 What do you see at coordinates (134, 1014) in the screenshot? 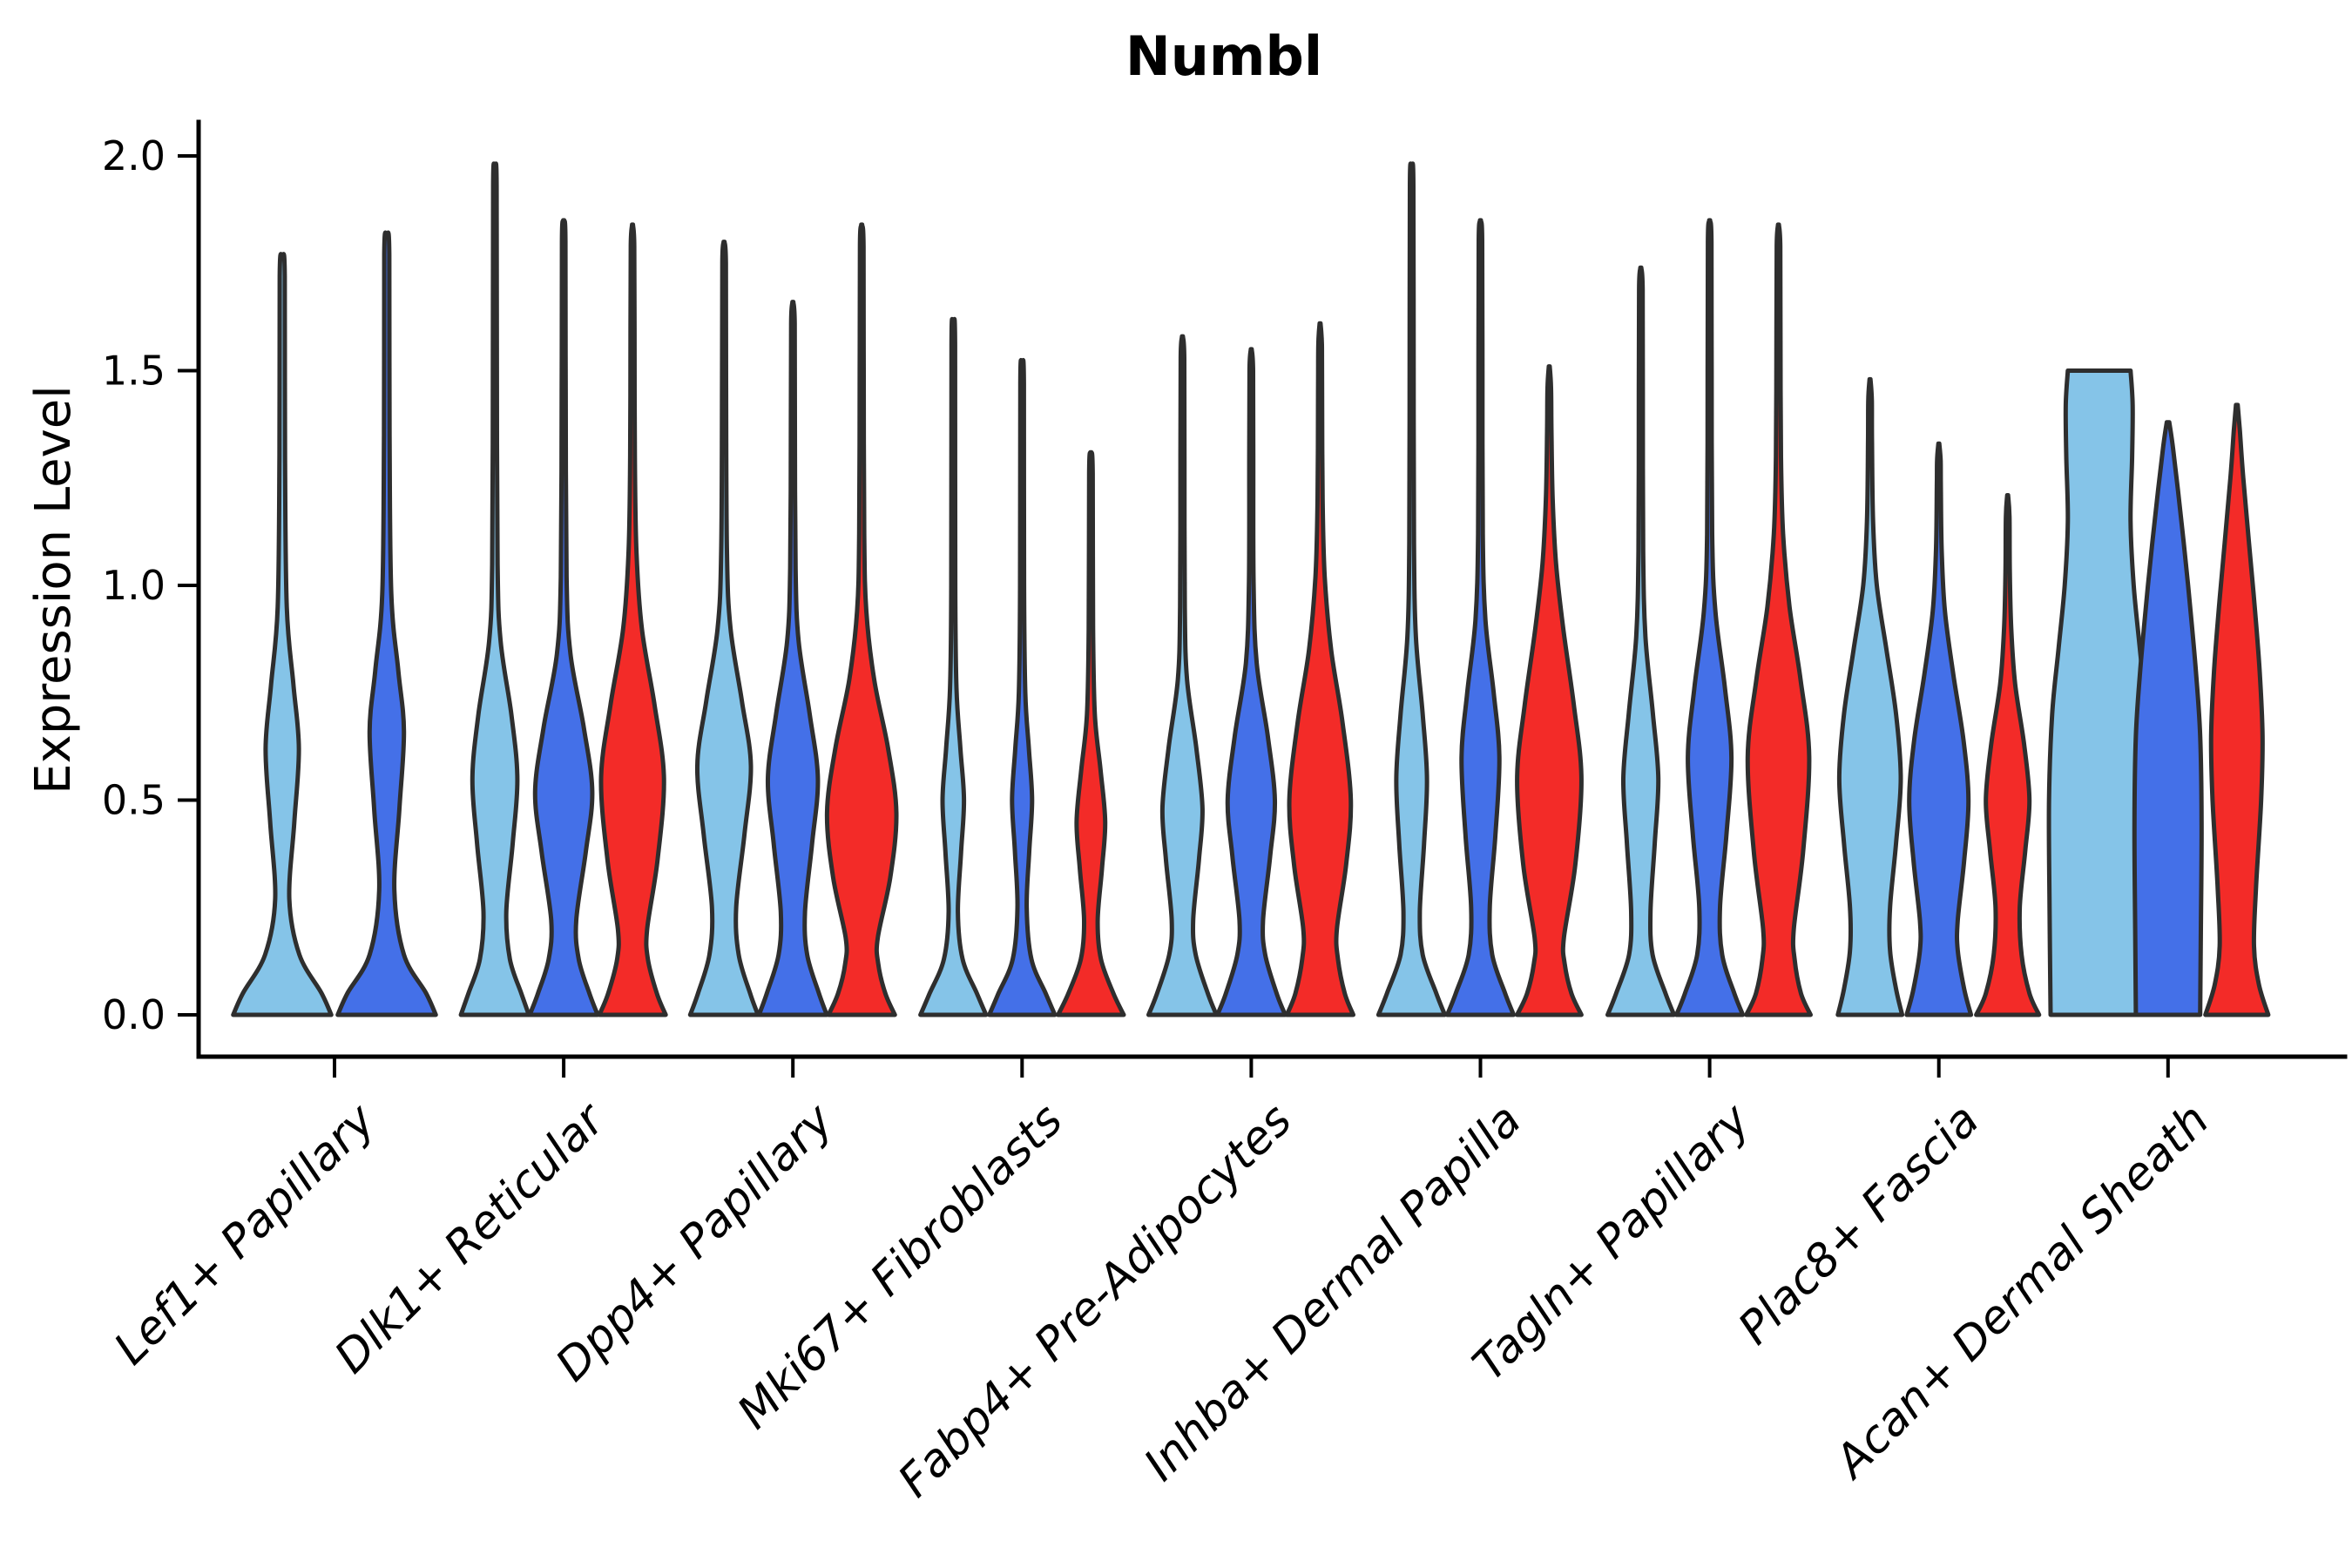
I see `y-tick-label: 0.0` at bounding box center [134, 1014].